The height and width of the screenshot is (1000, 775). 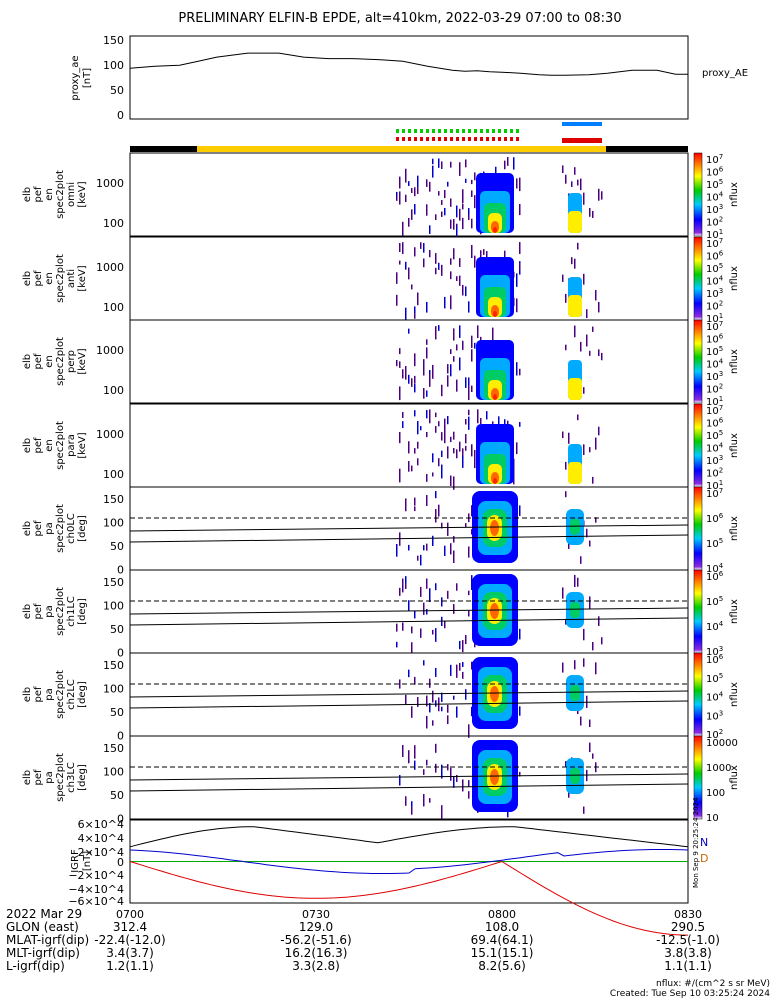 What do you see at coordinates (408, 64) in the screenshot?
I see `proxy-ae-line` at bounding box center [408, 64].